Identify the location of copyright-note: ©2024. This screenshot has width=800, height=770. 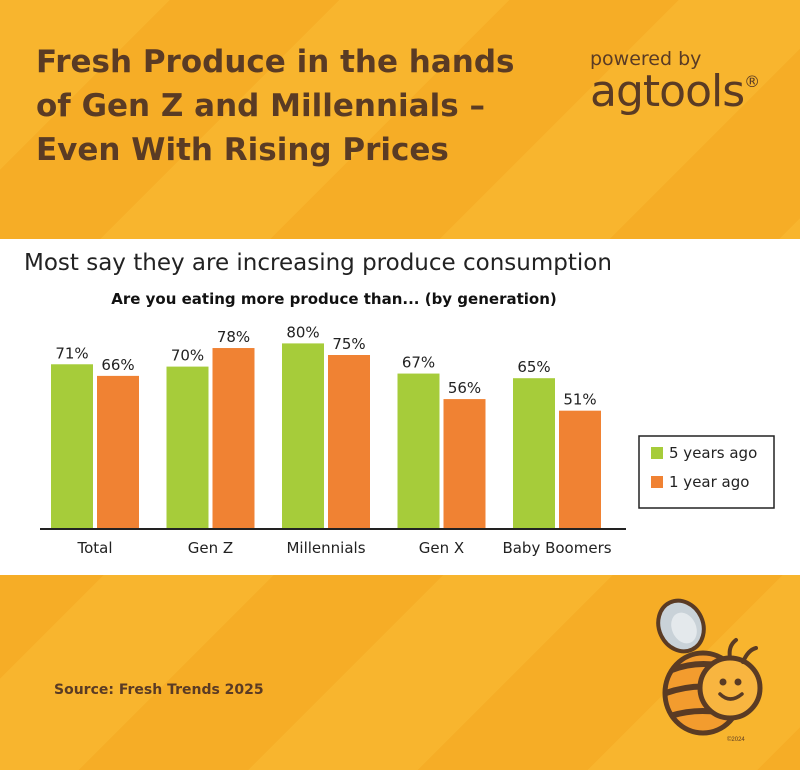
(736, 740).